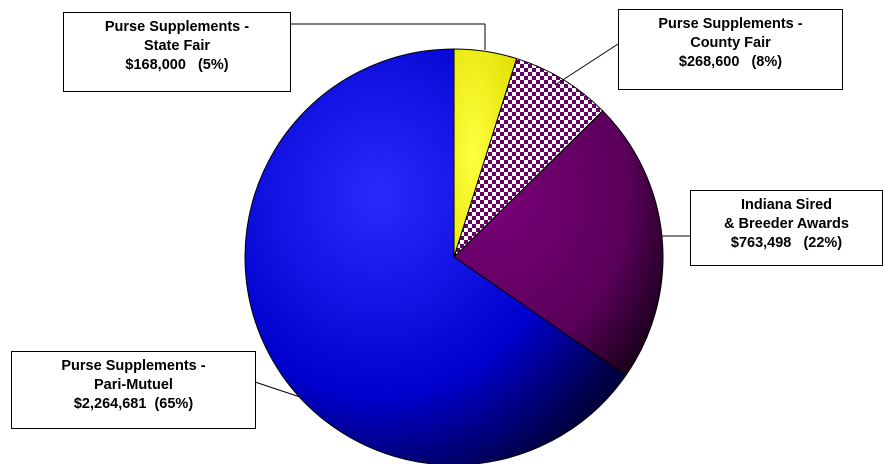  Describe the element at coordinates (177, 27) in the screenshot. I see `label-state-fair-line1: Purse Supplements -` at that location.